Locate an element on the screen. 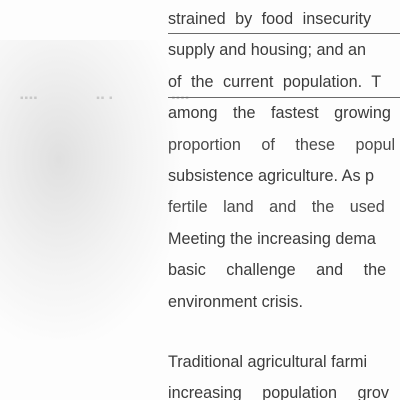  text-line: supply and housing; and an is located at coordinates (284, 53).